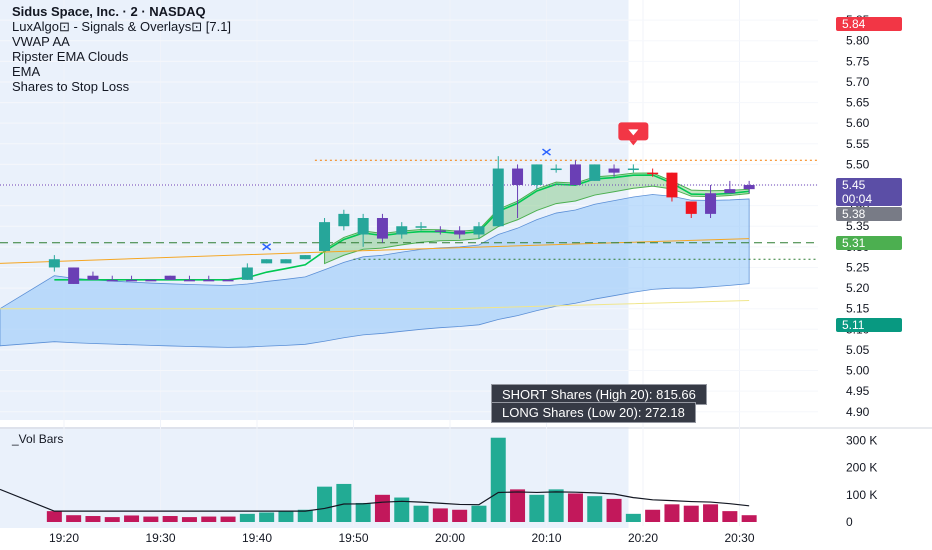  Describe the element at coordinates (858, 350) in the screenshot. I see `price-tick-label: 5.05` at that location.